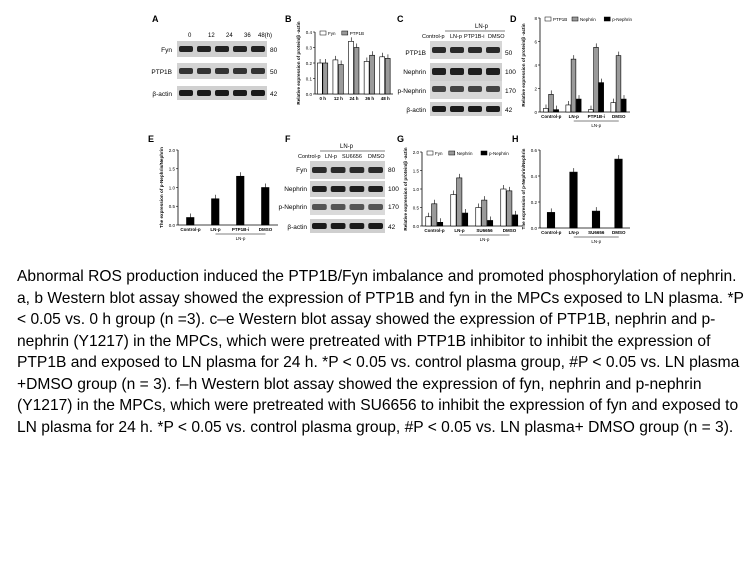 This screenshot has height=567, width=756. I want to click on y-tick-label: 0.4, so click(309, 32).